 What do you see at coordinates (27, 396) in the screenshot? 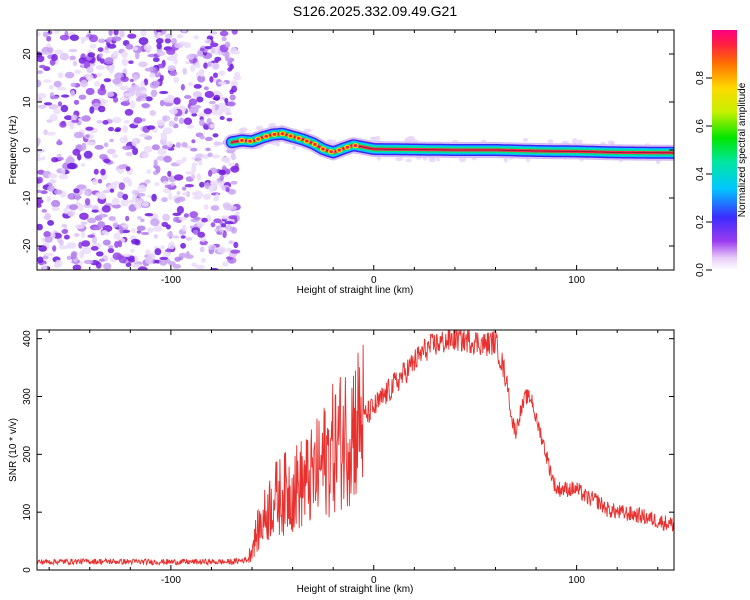
I see `y-tick-label: 300` at bounding box center [27, 396].